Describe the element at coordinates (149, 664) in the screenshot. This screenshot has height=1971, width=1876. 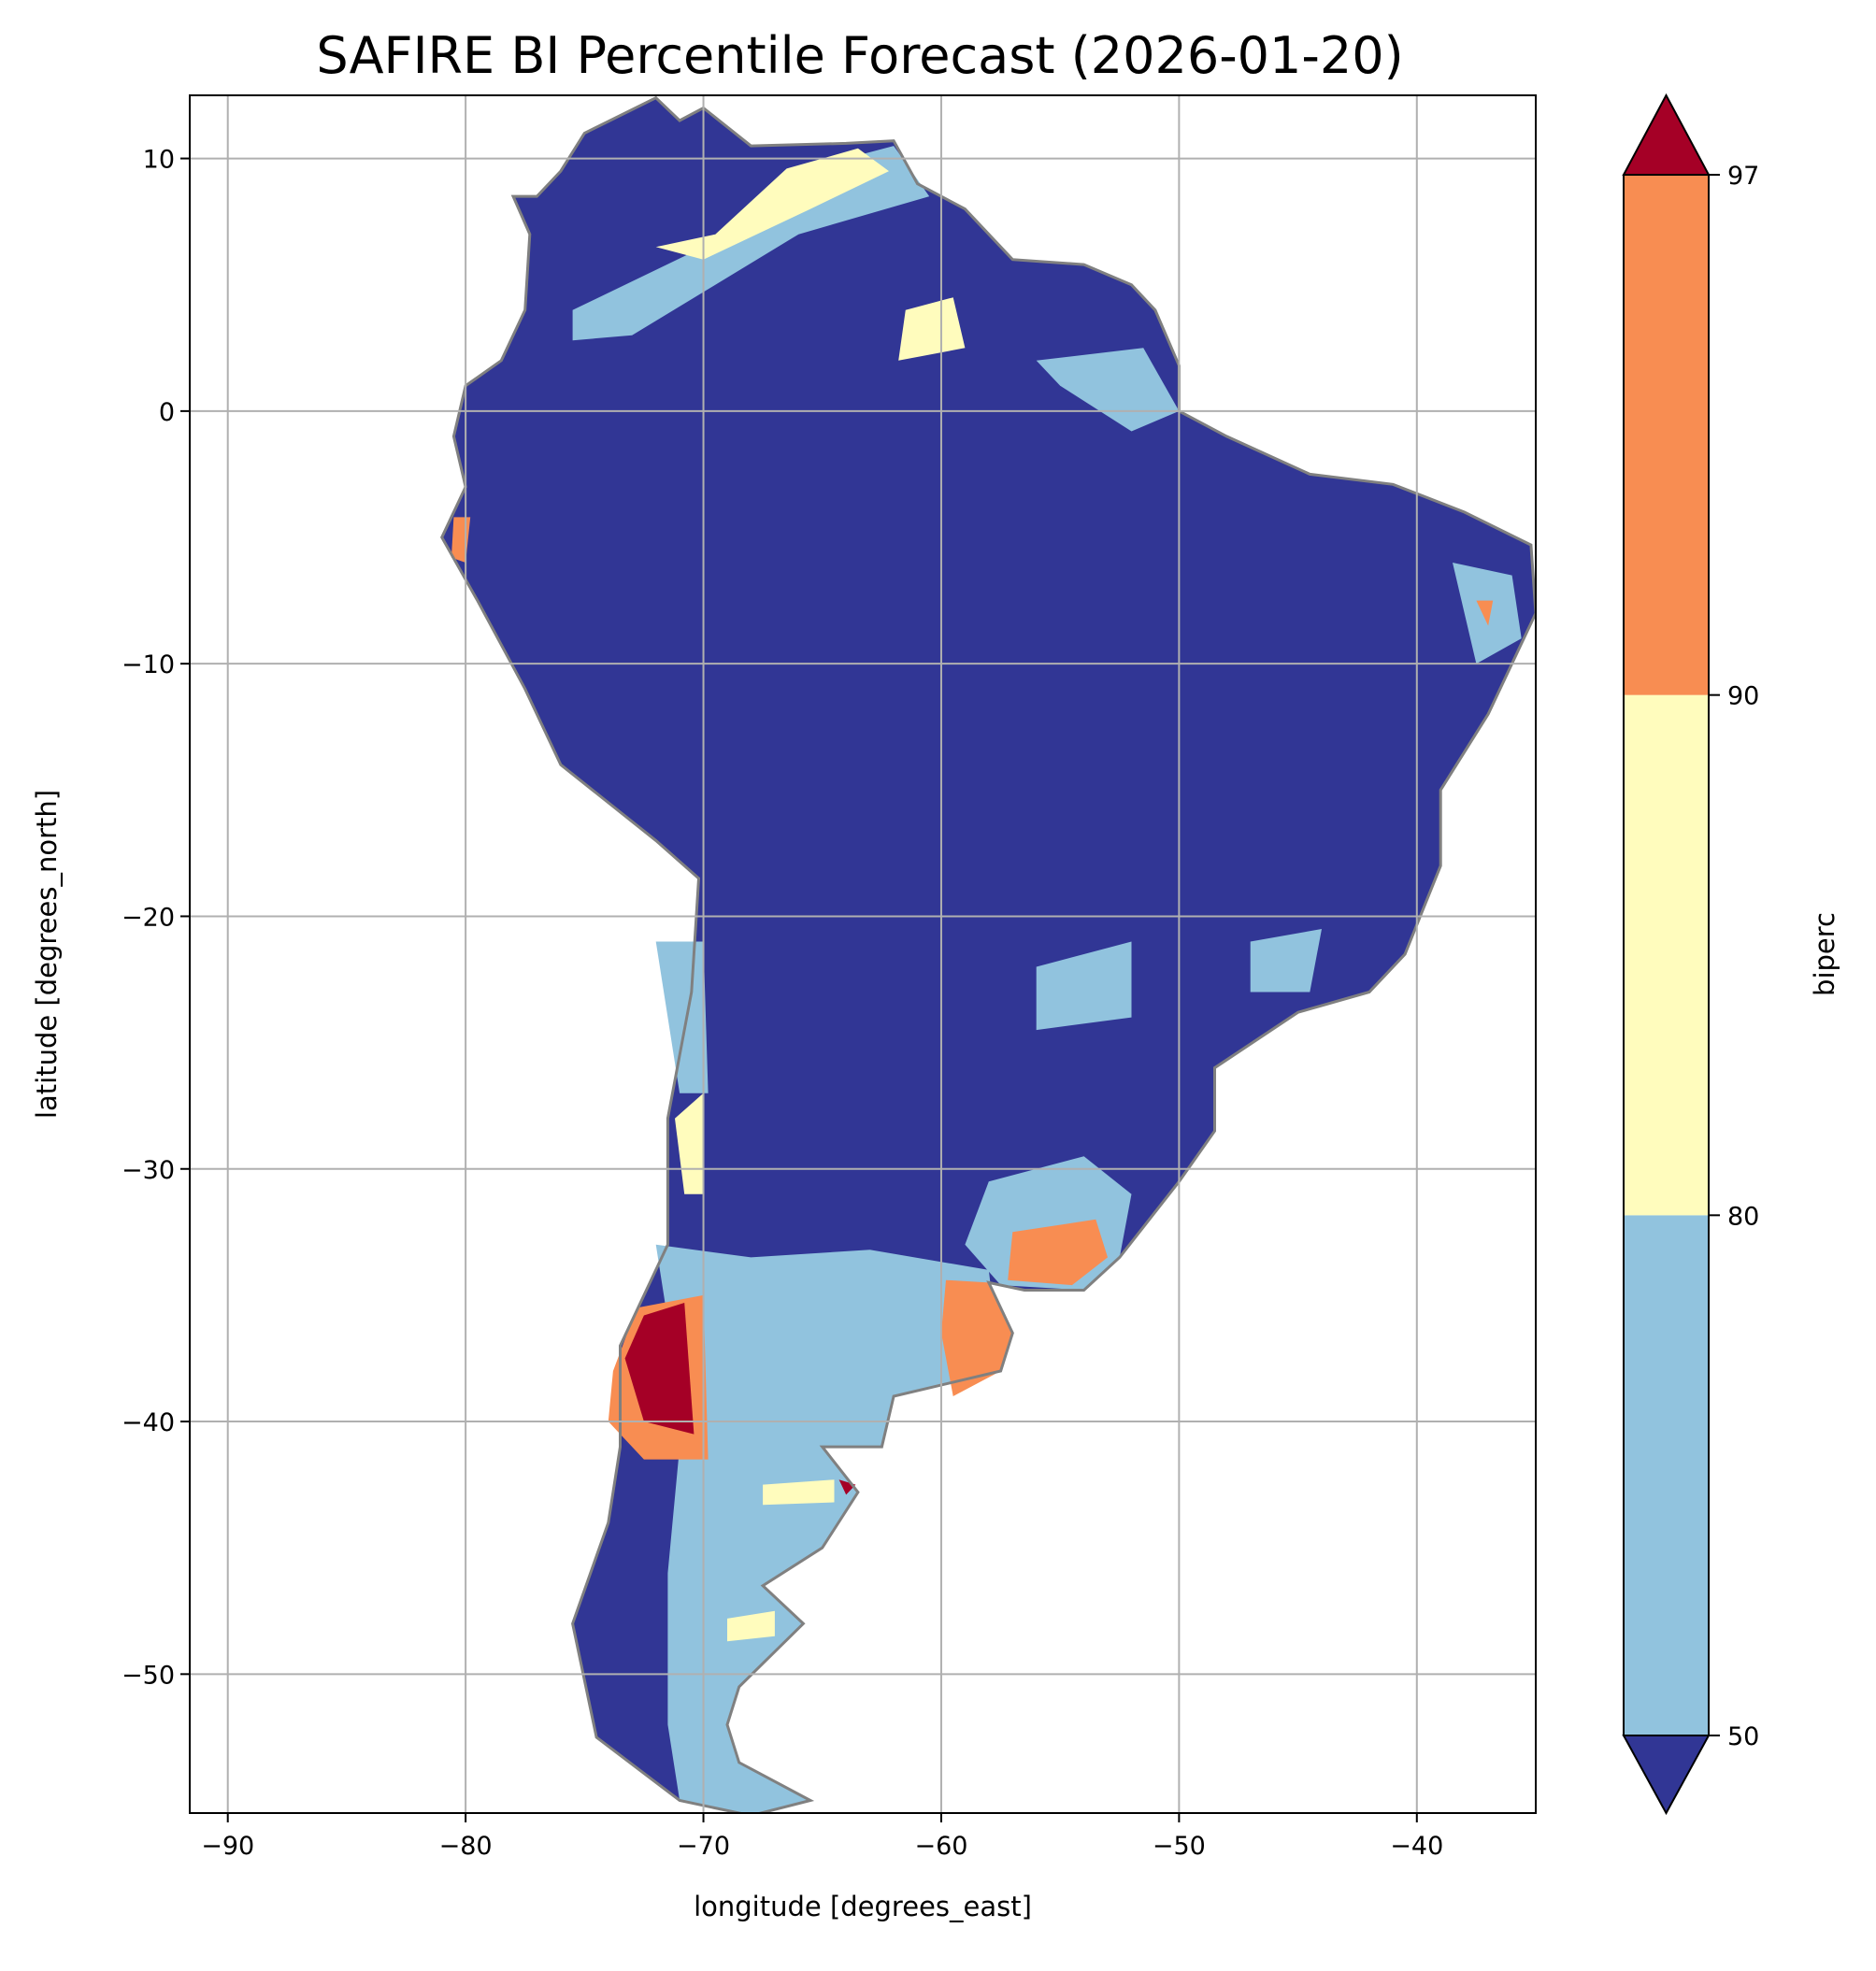
I see `y-tick-label: −10` at that location.